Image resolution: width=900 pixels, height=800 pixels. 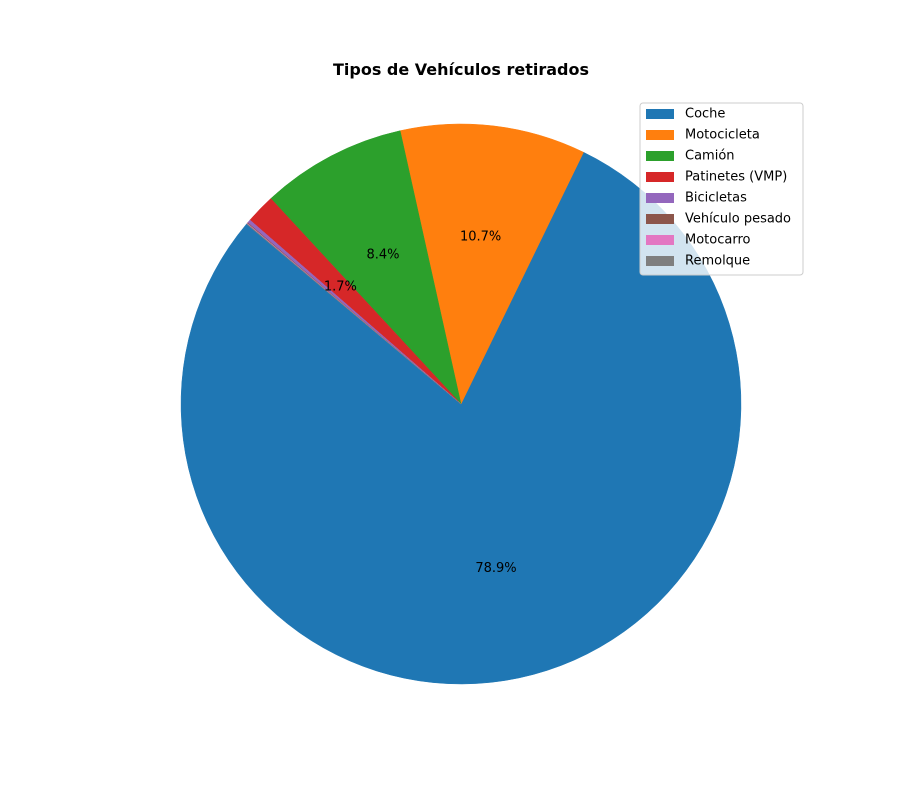 What do you see at coordinates (716, 198) in the screenshot?
I see `legend-label: Bicicletas` at bounding box center [716, 198].